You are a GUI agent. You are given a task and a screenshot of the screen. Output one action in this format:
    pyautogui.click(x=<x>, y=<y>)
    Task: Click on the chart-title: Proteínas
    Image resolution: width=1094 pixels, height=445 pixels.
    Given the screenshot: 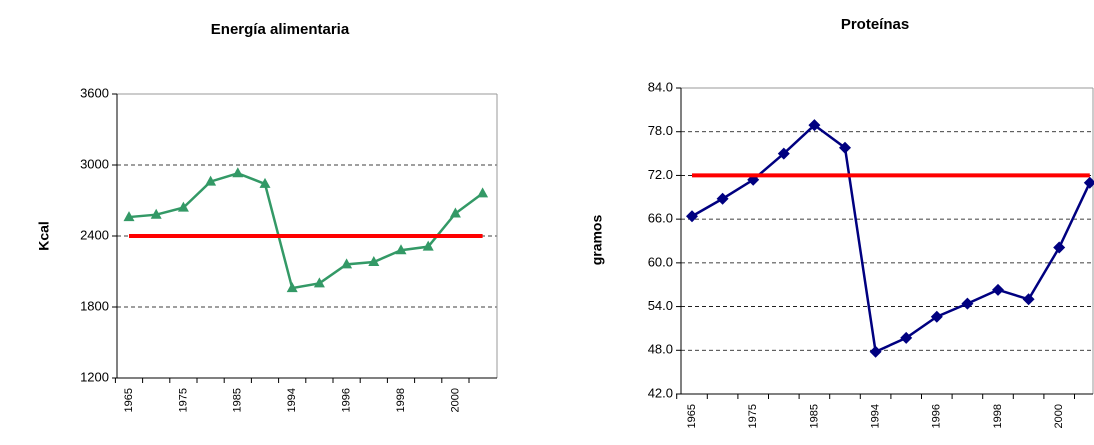 What is the action you would take?
    pyautogui.click(x=875, y=24)
    